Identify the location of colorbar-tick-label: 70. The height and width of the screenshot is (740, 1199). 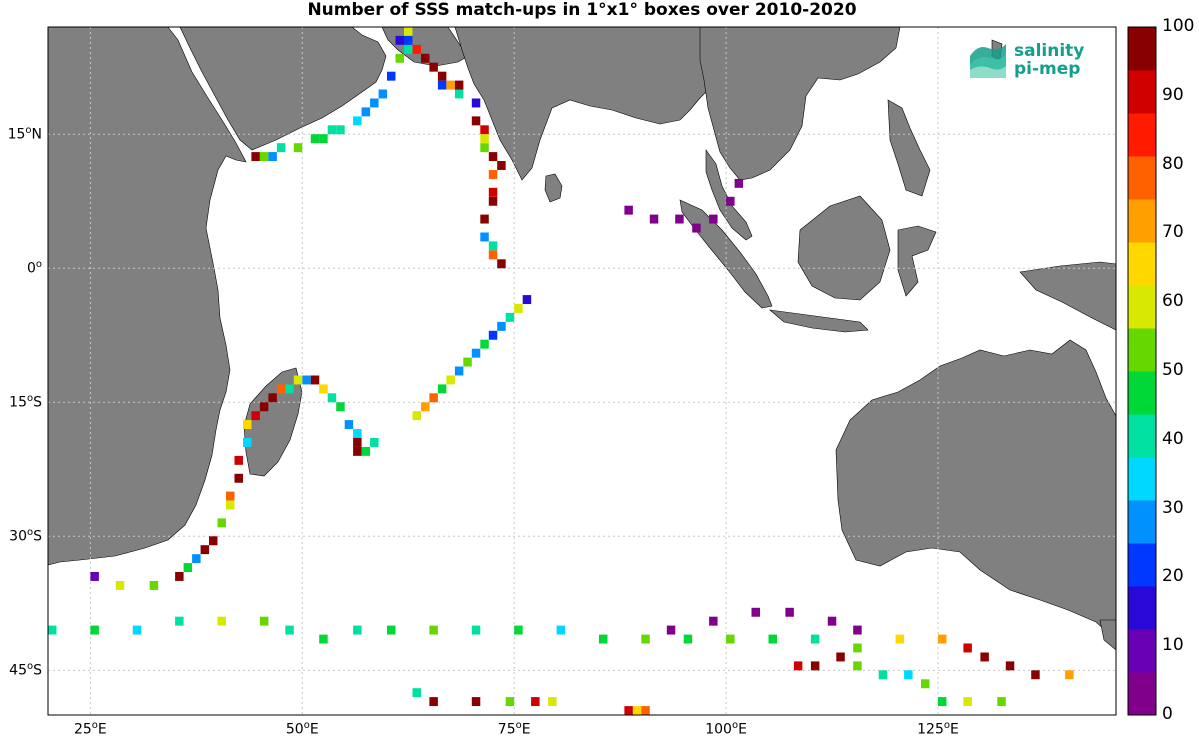
(1173, 232).